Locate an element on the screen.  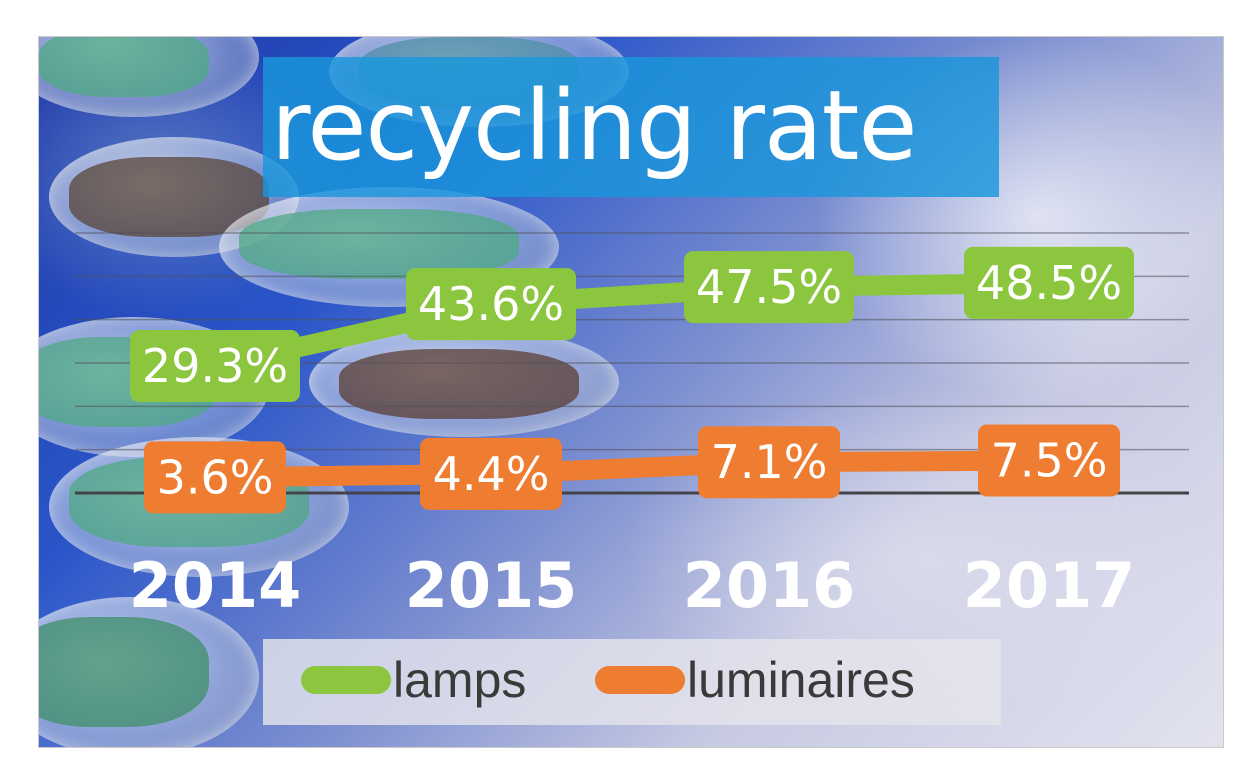
data-point-lamps: 47.5% is located at coordinates (769, 287).